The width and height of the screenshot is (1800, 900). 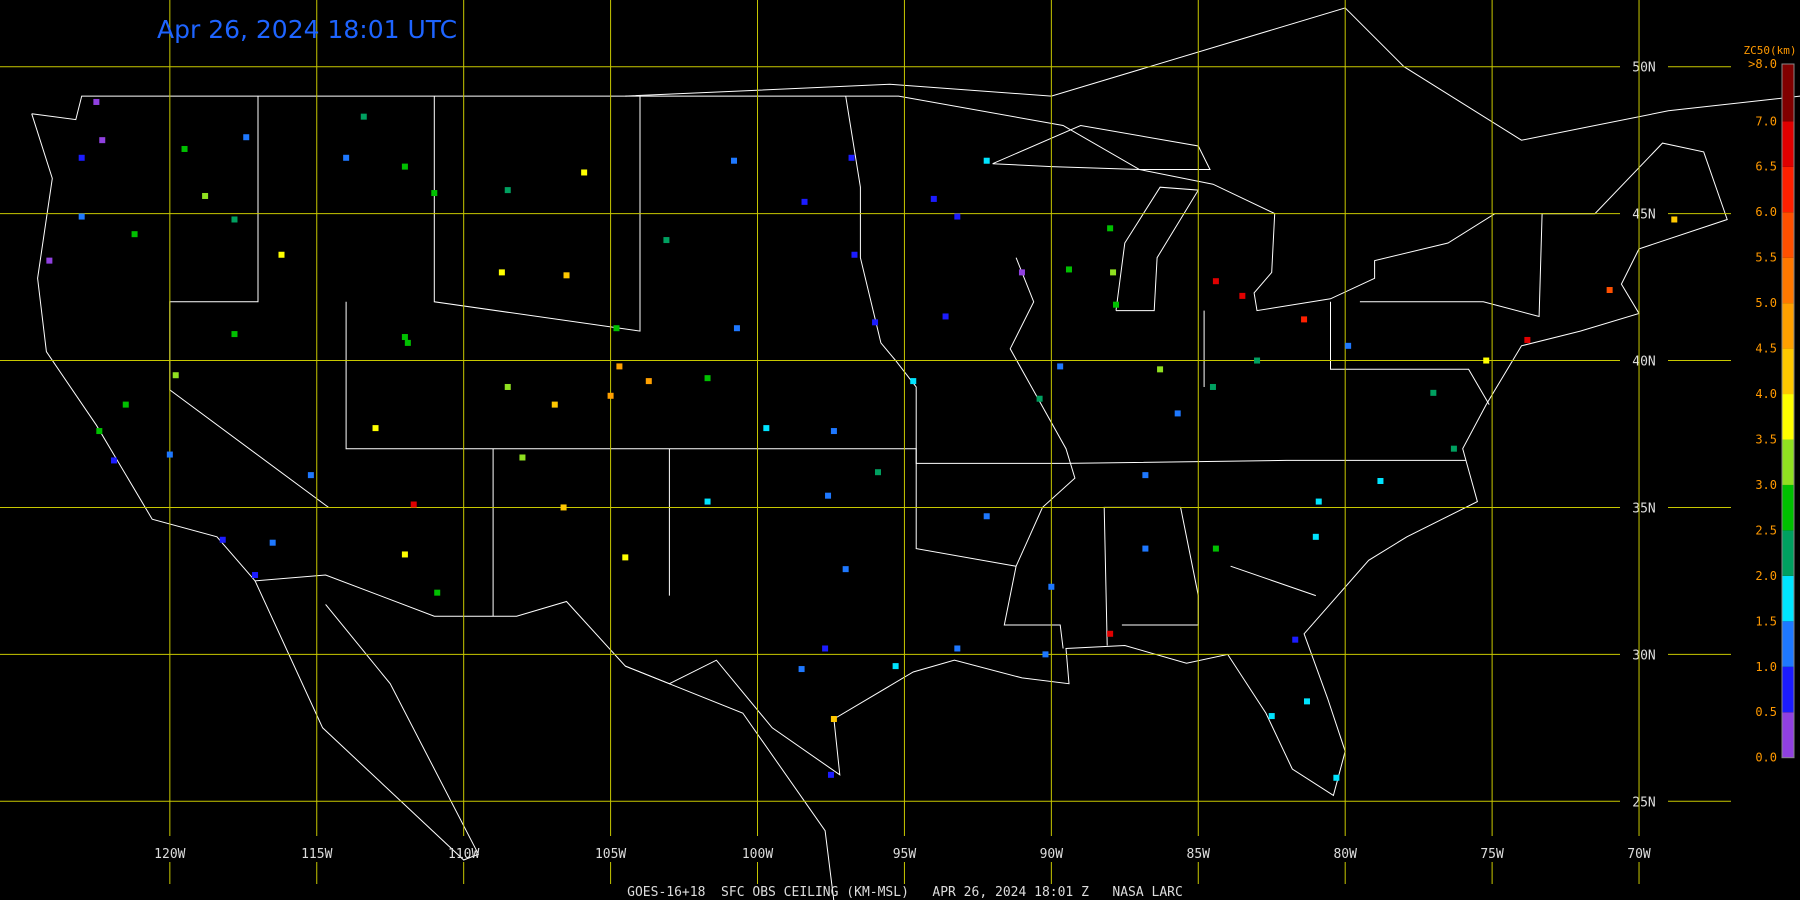 I want to click on colorbar-title: ZC50(km), so click(x=1770, y=50).